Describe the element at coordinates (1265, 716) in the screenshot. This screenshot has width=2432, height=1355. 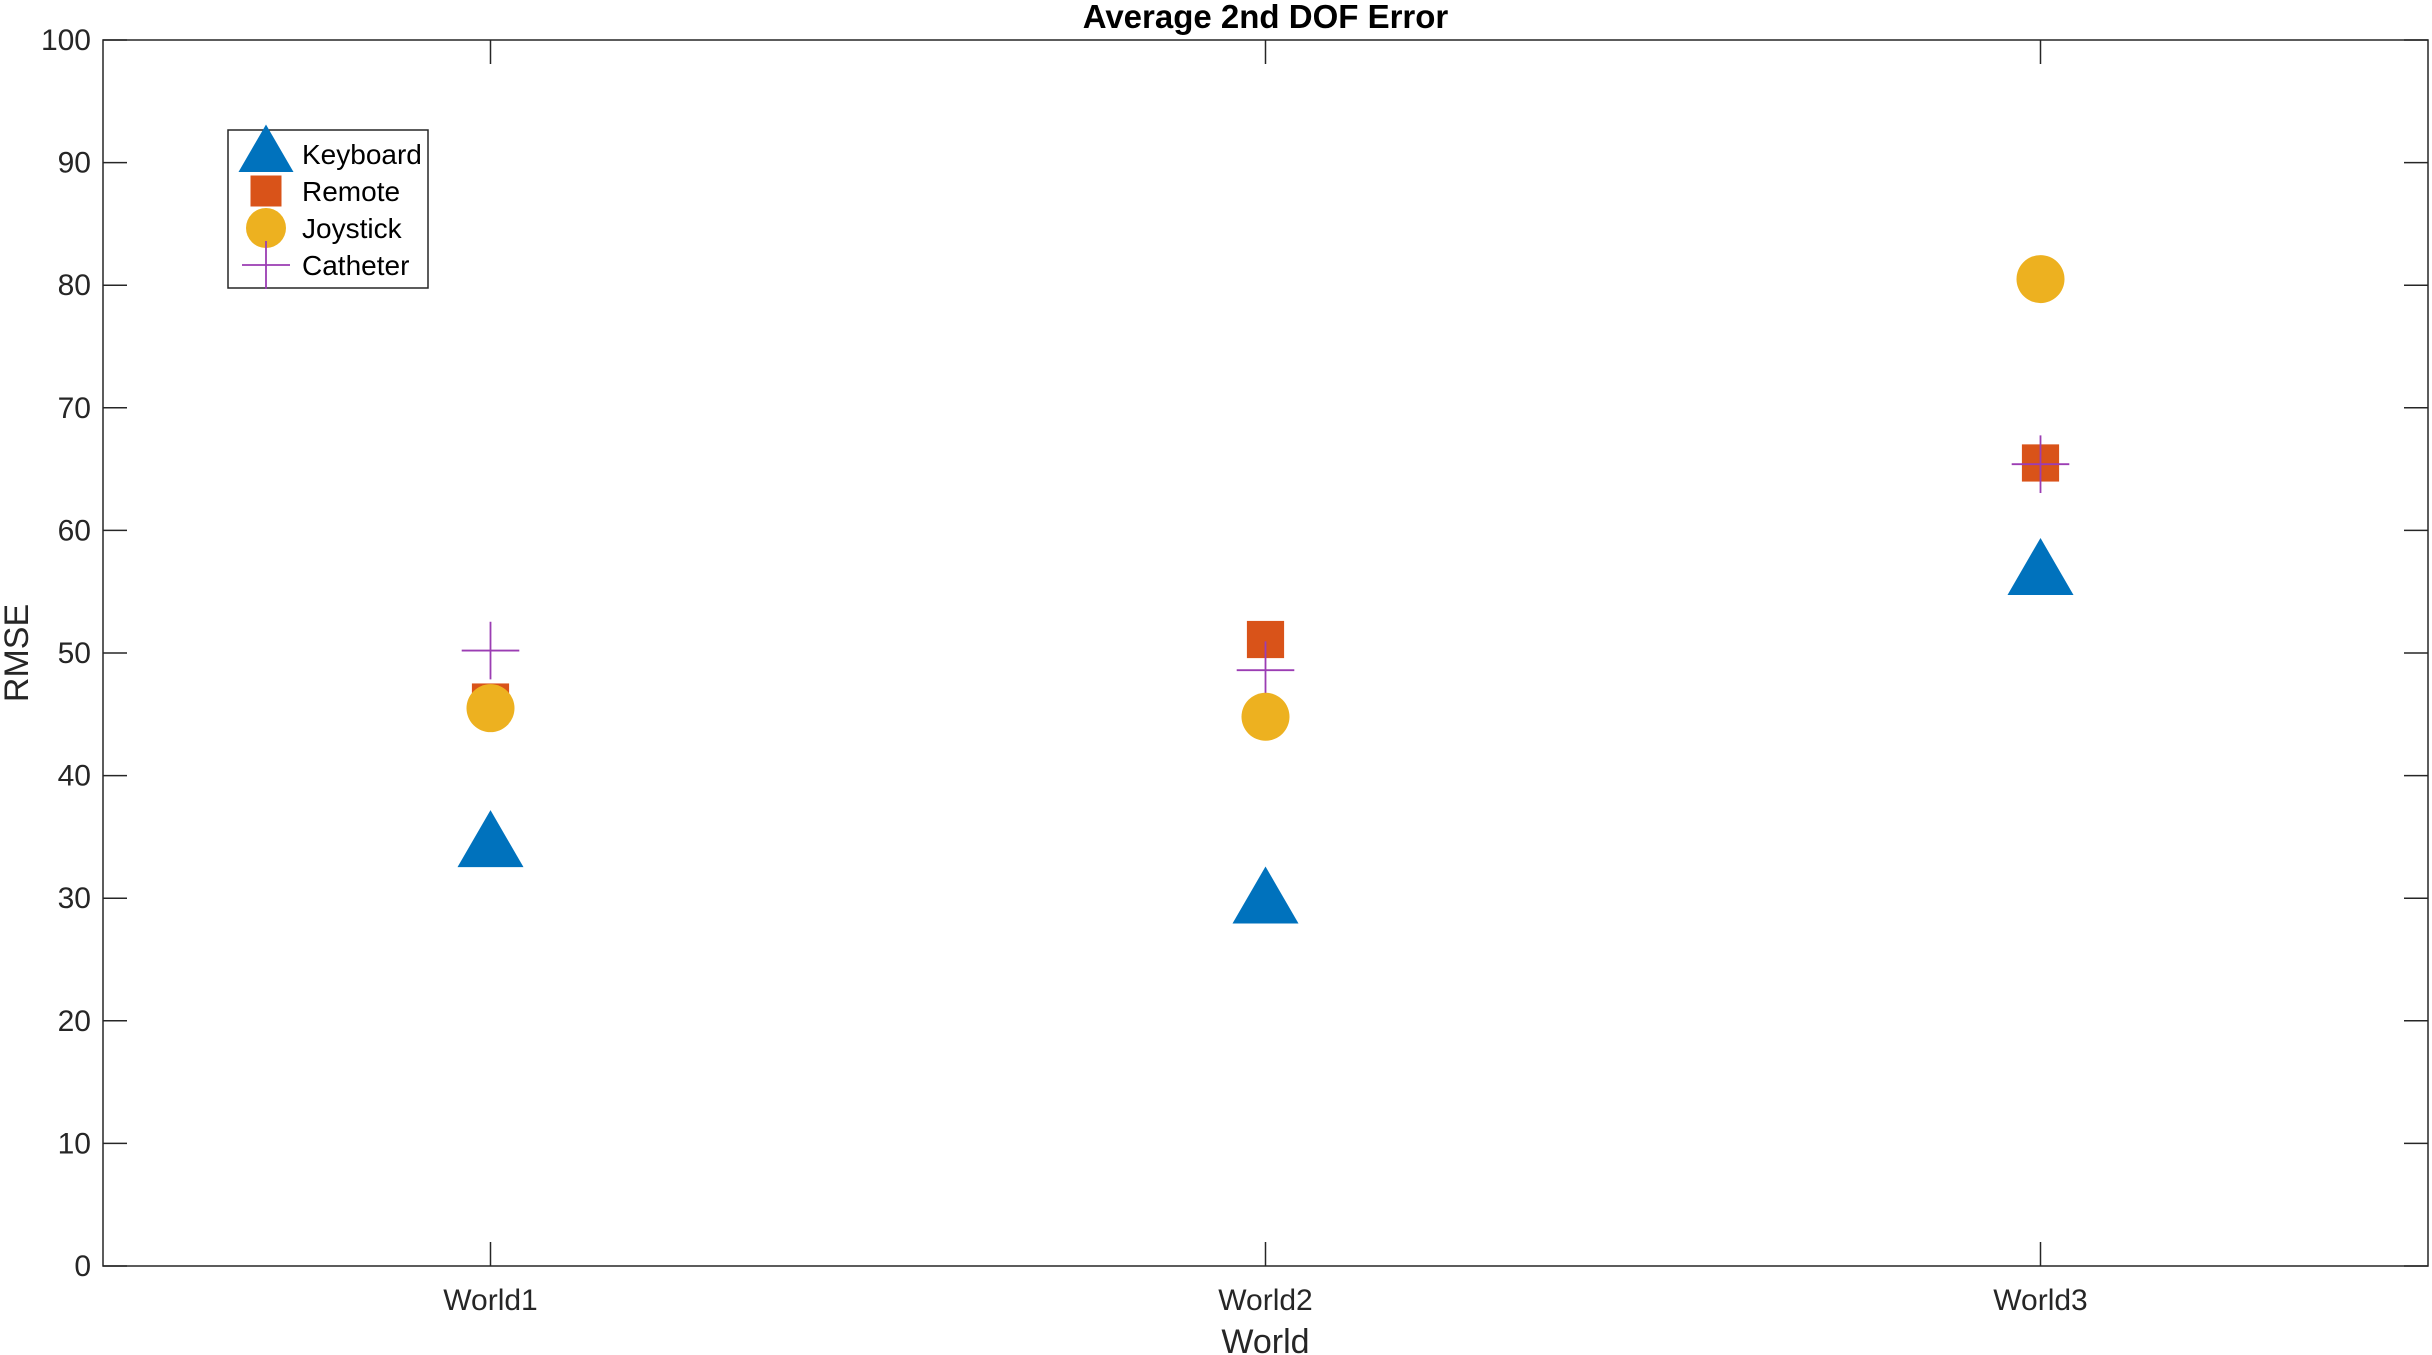
I see `data-point-joystick-world2` at that location.